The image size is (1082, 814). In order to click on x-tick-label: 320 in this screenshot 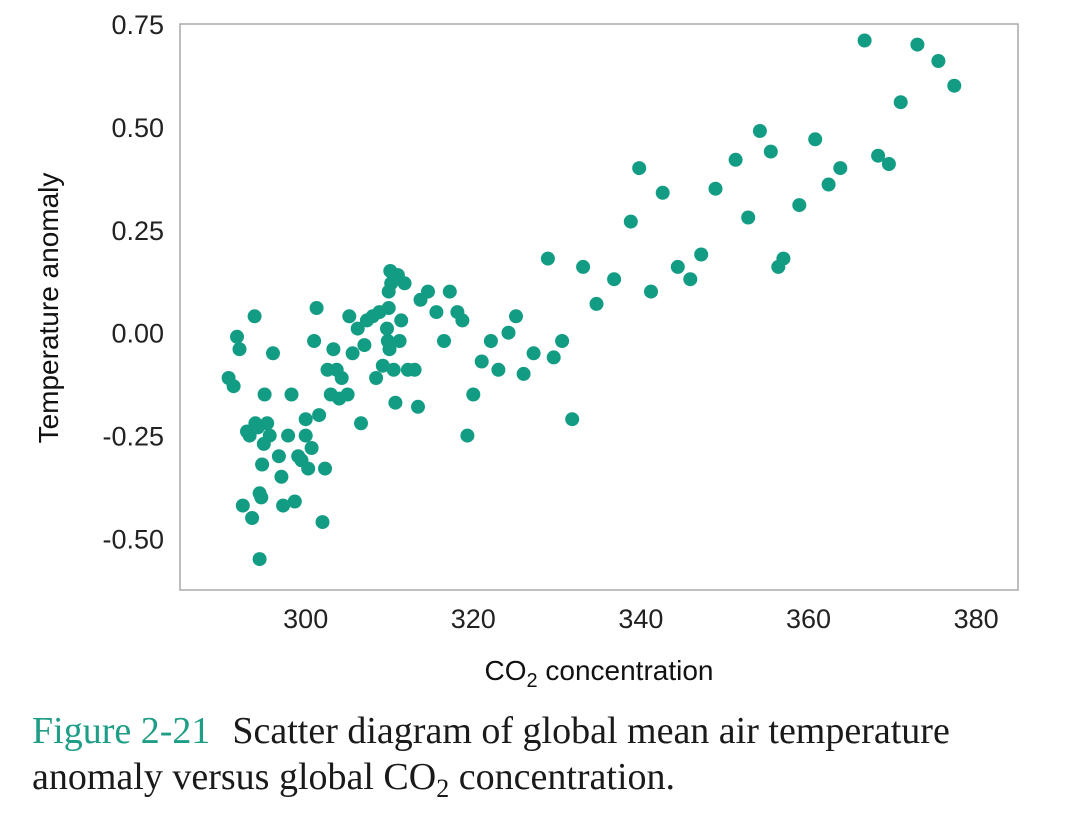, I will do `click(473, 619)`.